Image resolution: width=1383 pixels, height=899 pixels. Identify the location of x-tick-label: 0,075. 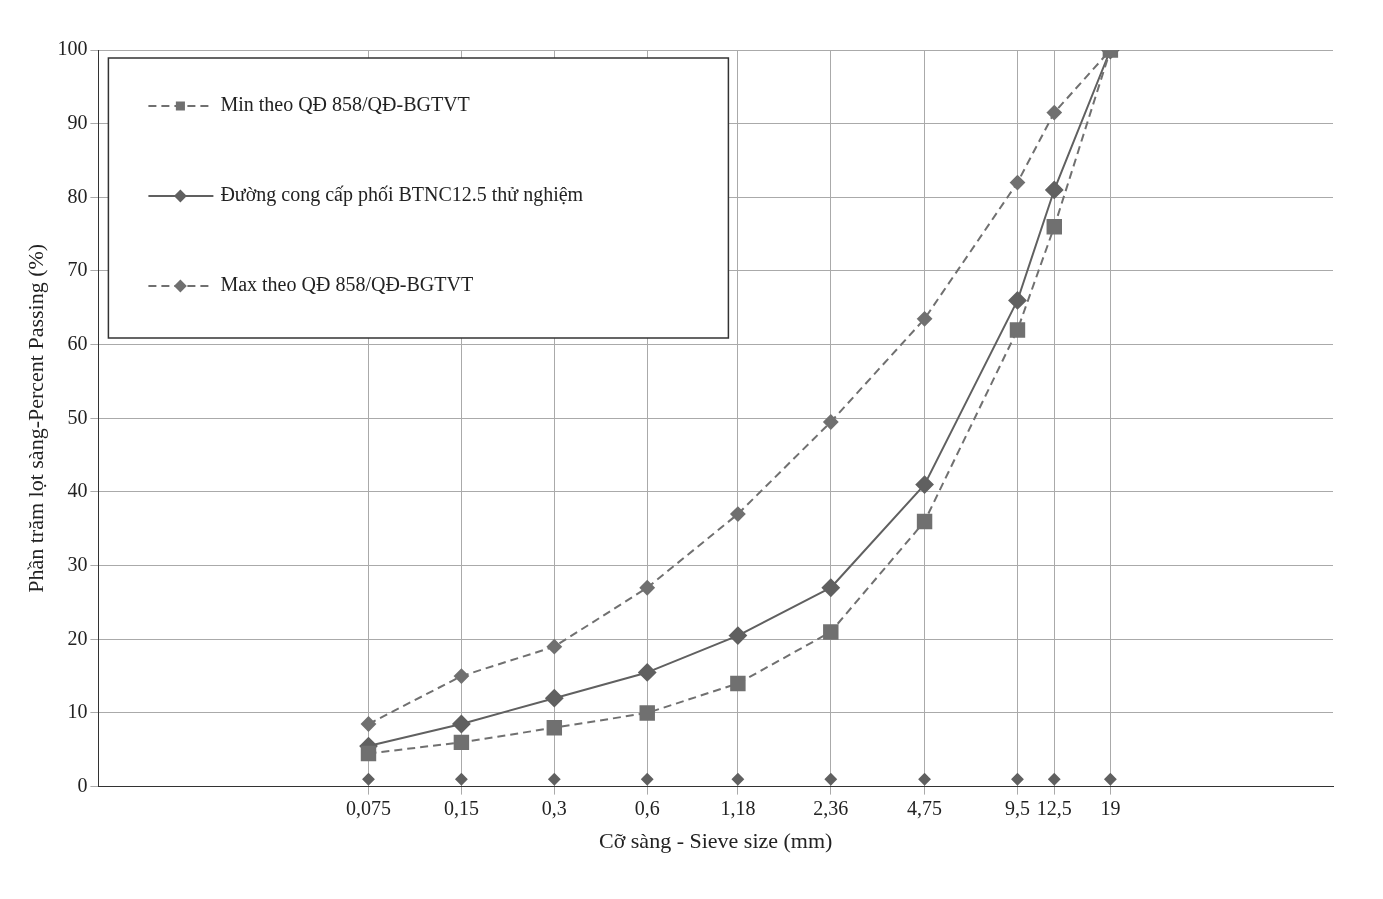
(368, 807).